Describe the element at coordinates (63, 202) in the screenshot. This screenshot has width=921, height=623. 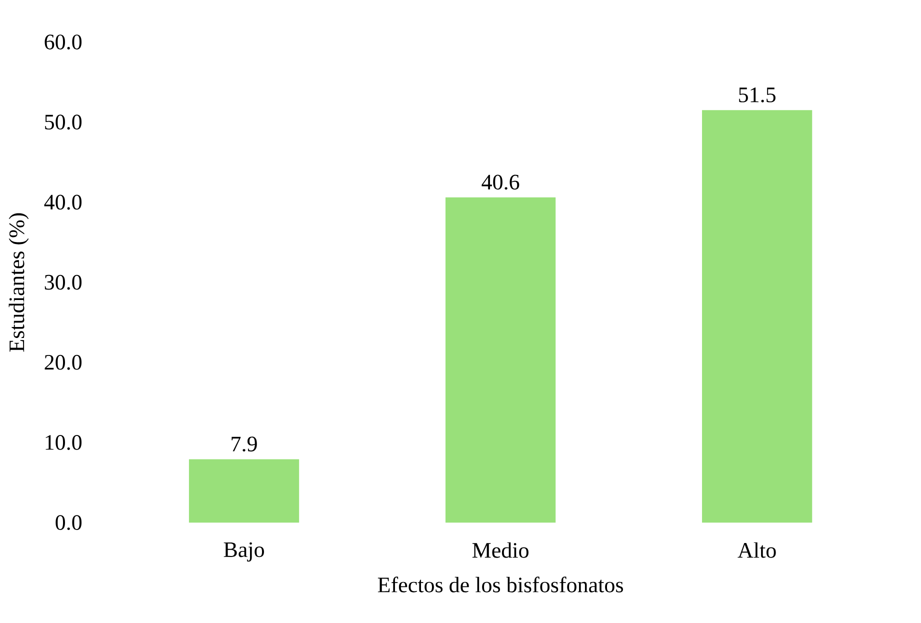
I see `y-tick-label: 40.0` at that location.